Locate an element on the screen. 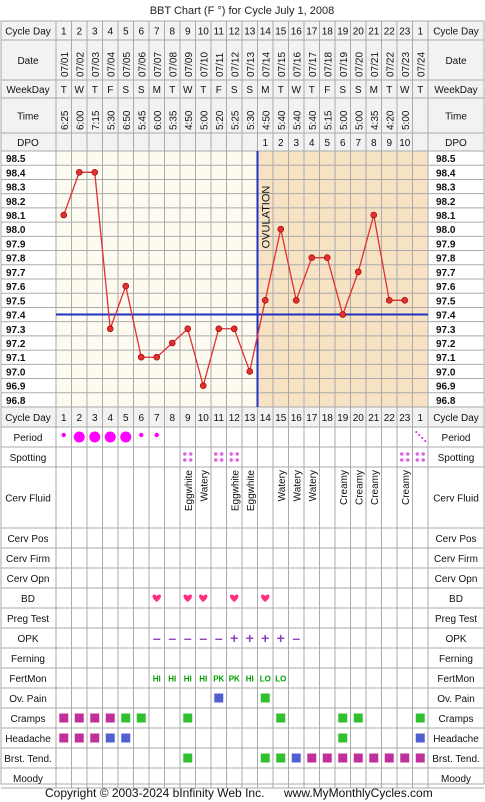  y-tick-label-right: 96.8 is located at coordinates (446, 401).